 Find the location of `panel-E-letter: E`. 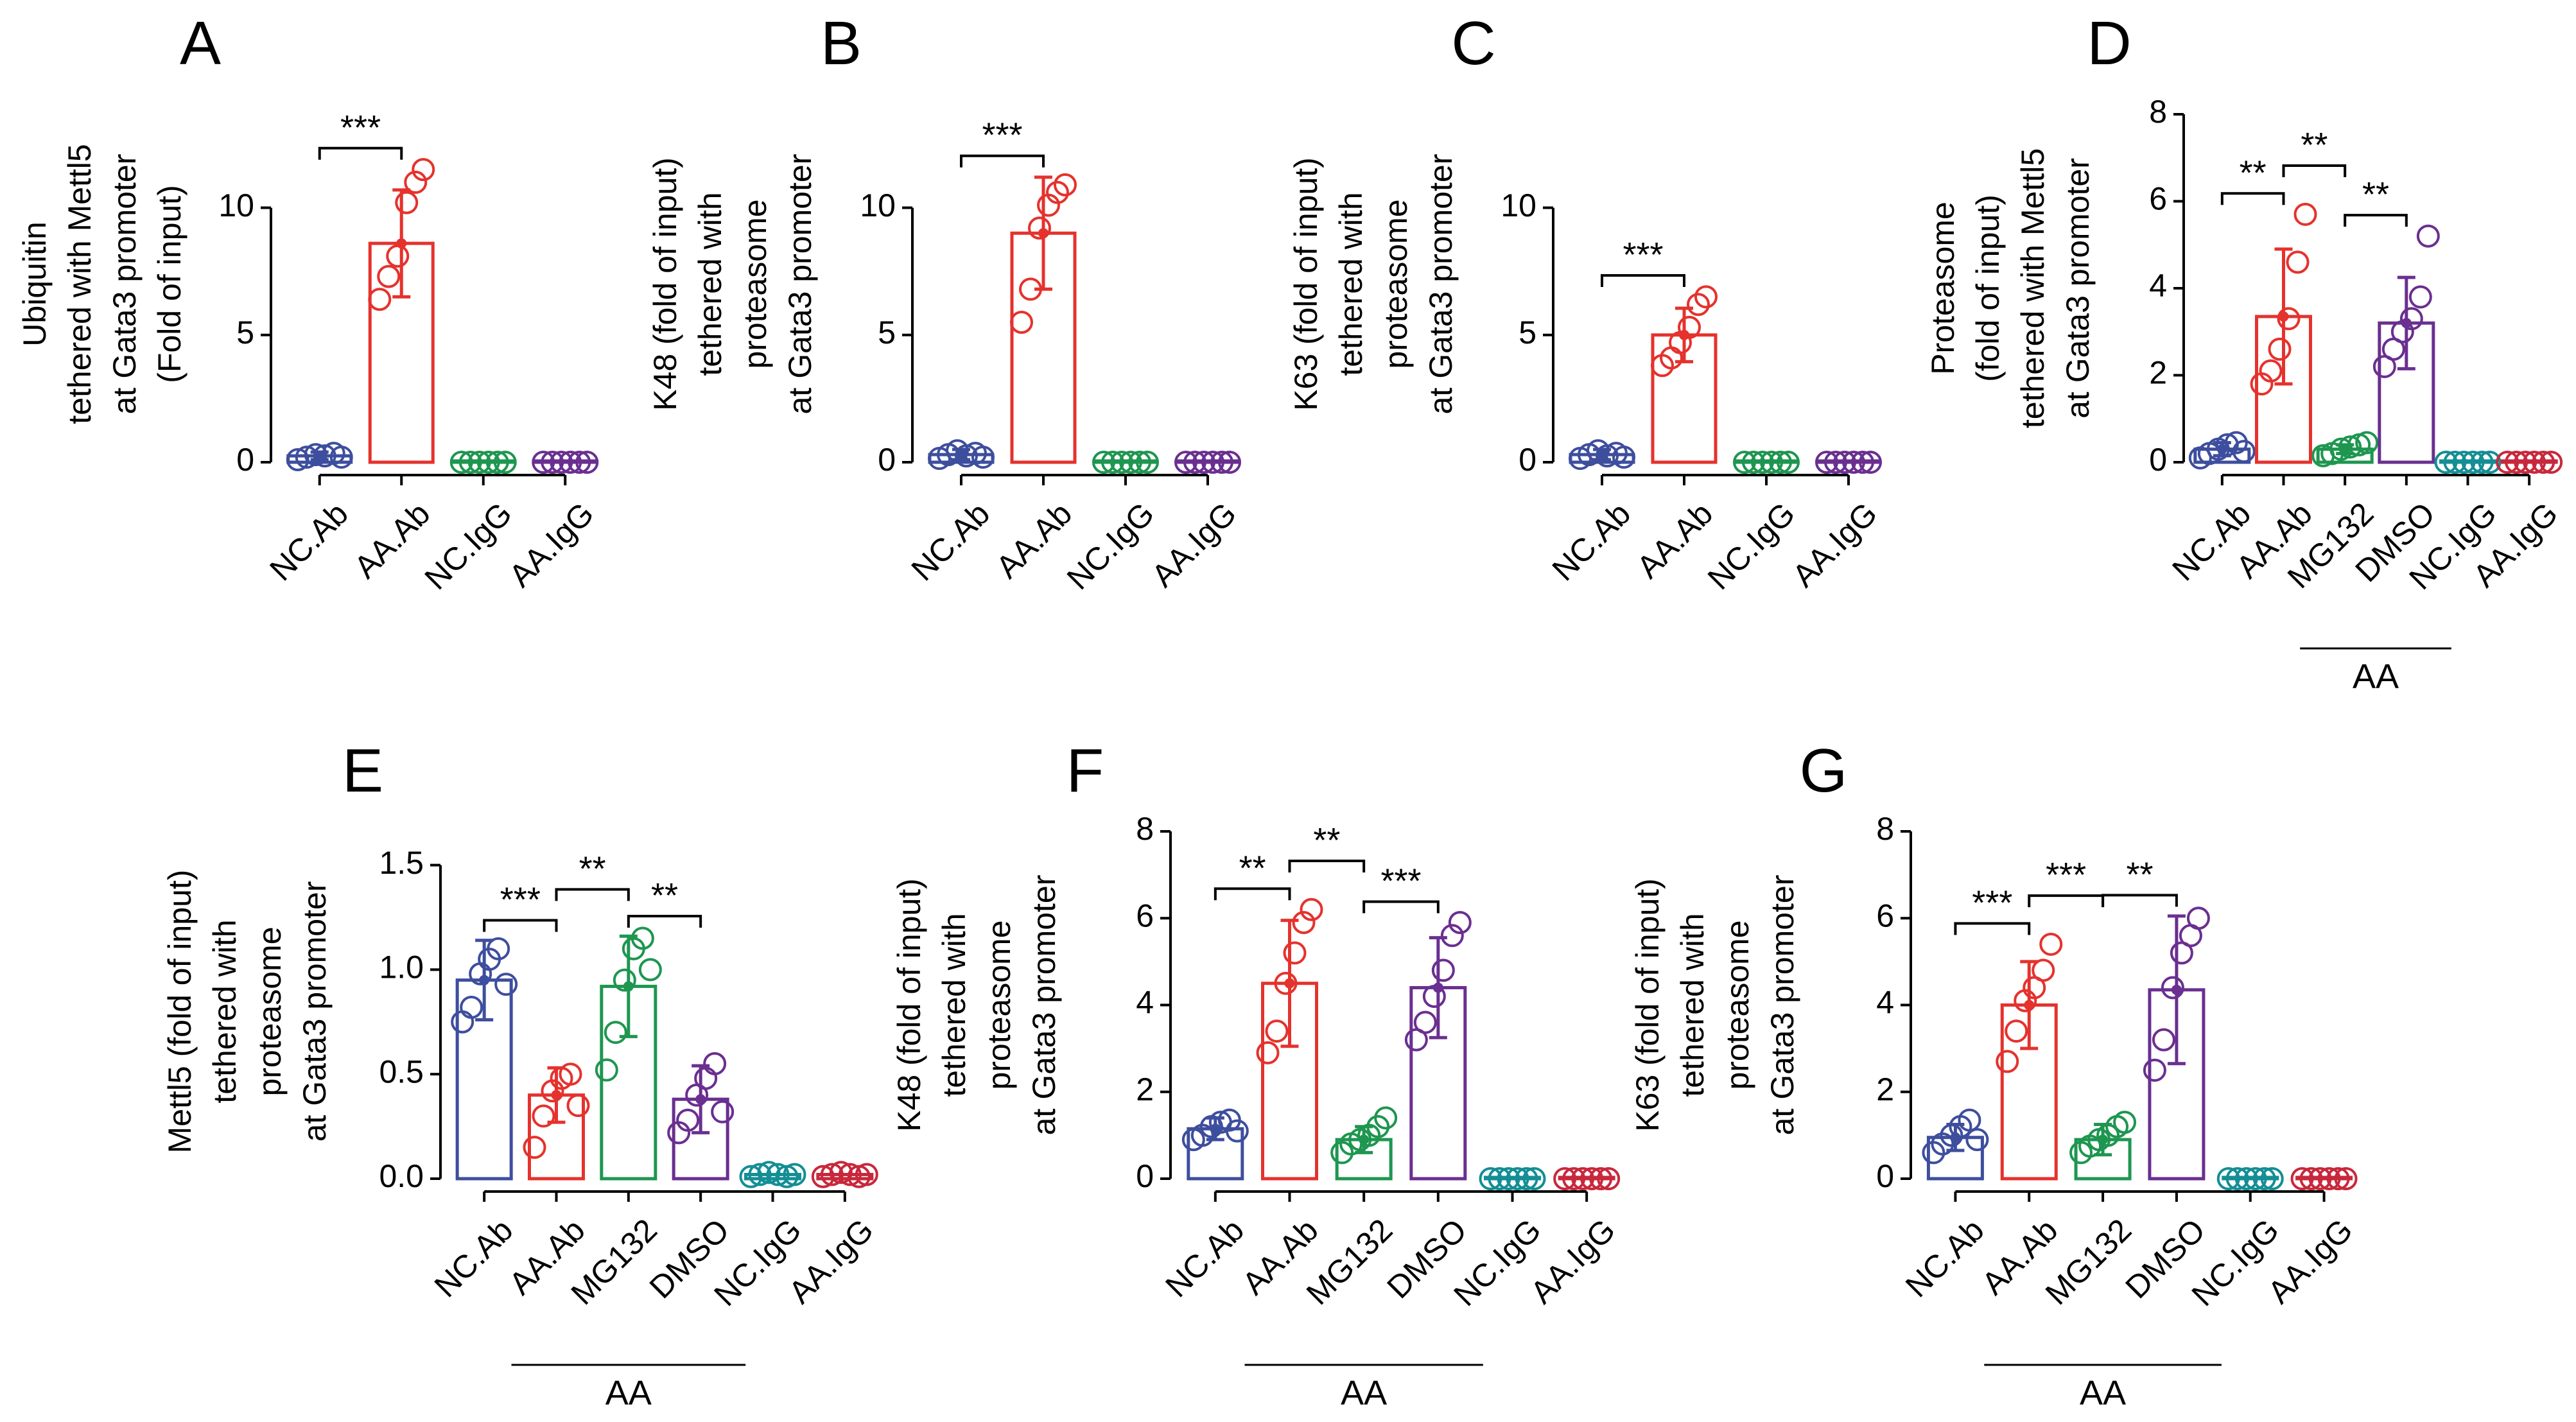

panel-E-letter: E is located at coordinates (362, 770).